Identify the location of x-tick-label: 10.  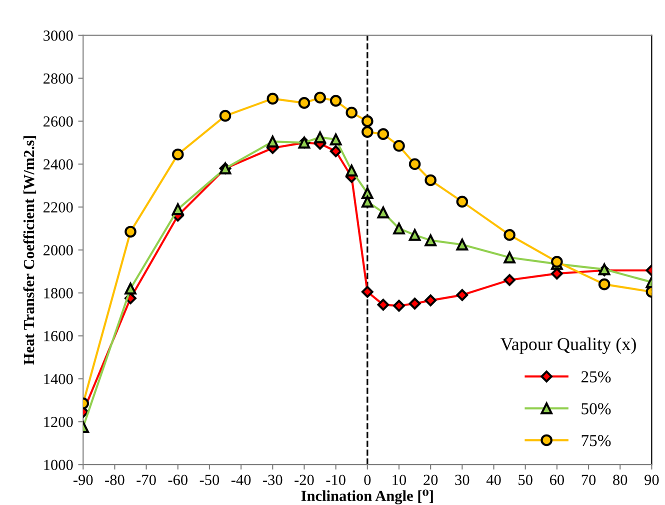
(399, 480).